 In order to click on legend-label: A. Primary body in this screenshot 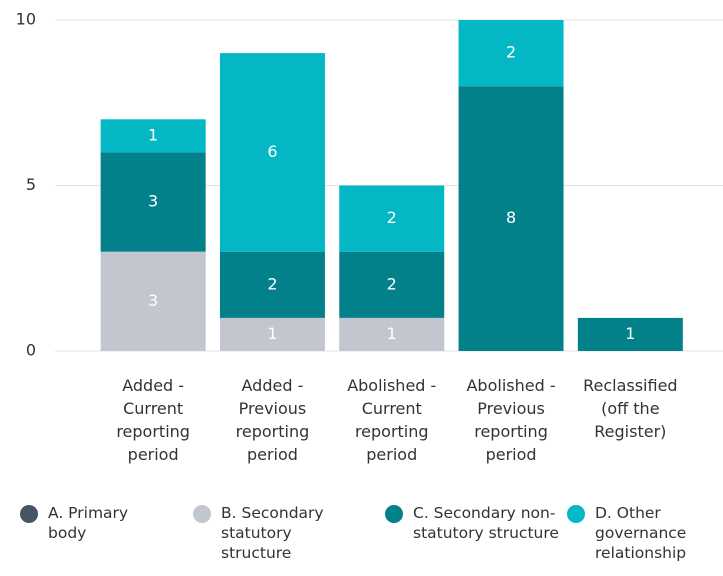, I will do `click(88, 523)`.